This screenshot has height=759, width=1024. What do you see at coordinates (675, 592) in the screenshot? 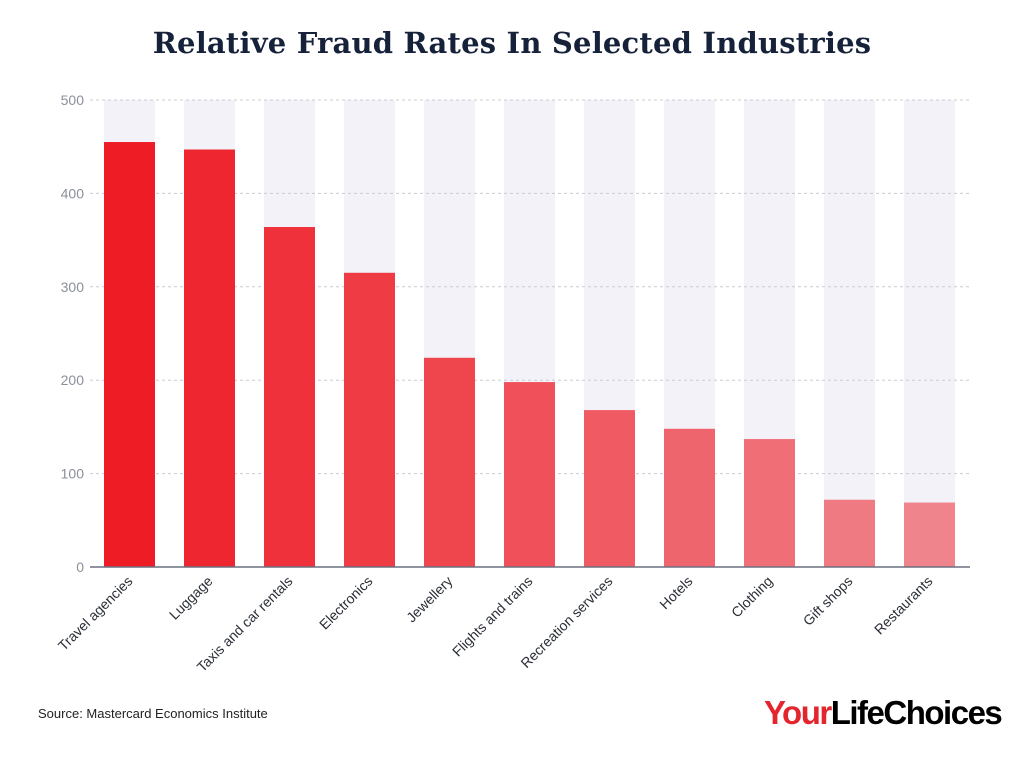
I see `x-category-label: Hotels` at bounding box center [675, 592].